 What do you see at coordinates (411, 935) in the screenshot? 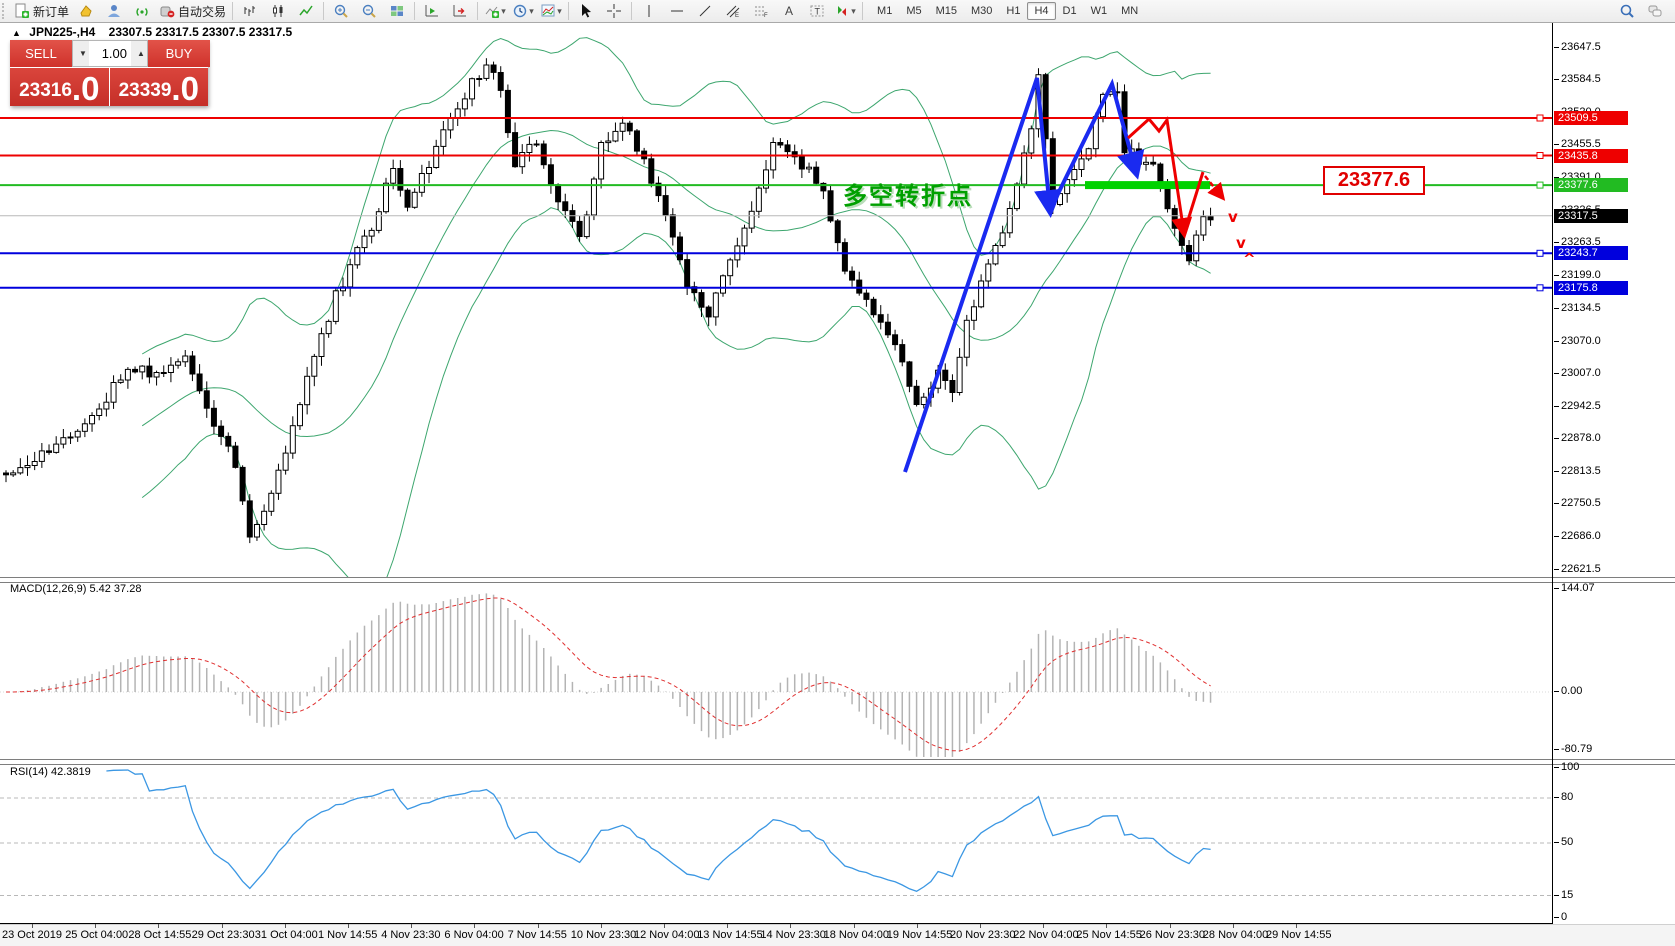
I see `time-axis-label: 4 Nov 23:30` at bounding box center [411, 935].